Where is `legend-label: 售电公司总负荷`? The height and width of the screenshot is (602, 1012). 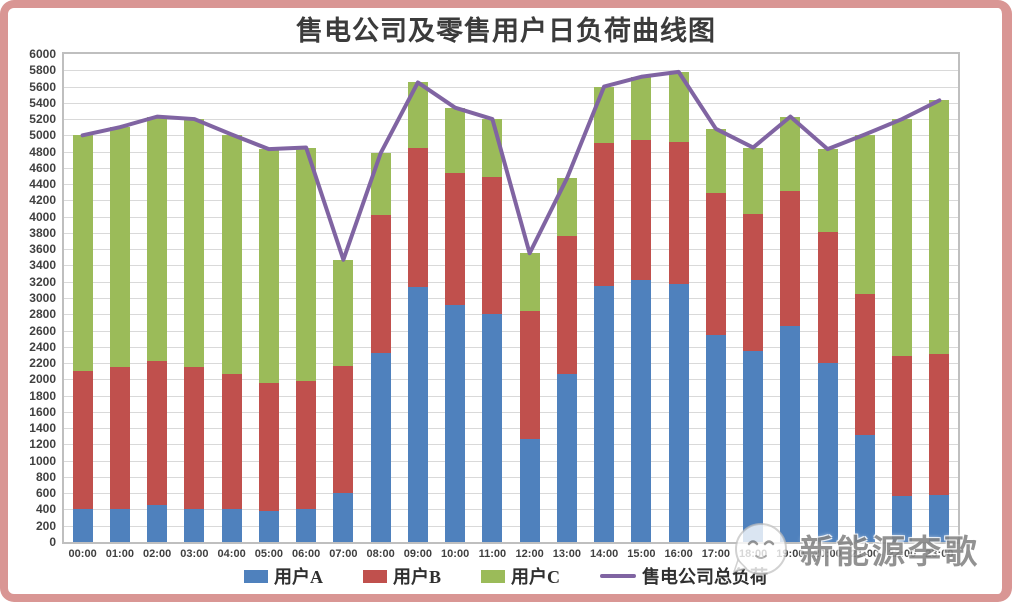 legend-label: 售电公司总负荷 is located at coordinates (705, 577).